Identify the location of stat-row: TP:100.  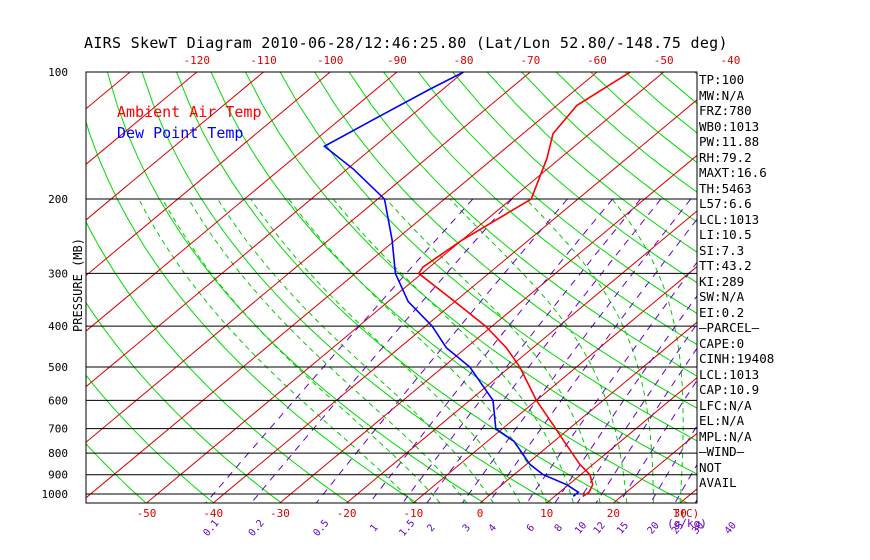
(722, 79).